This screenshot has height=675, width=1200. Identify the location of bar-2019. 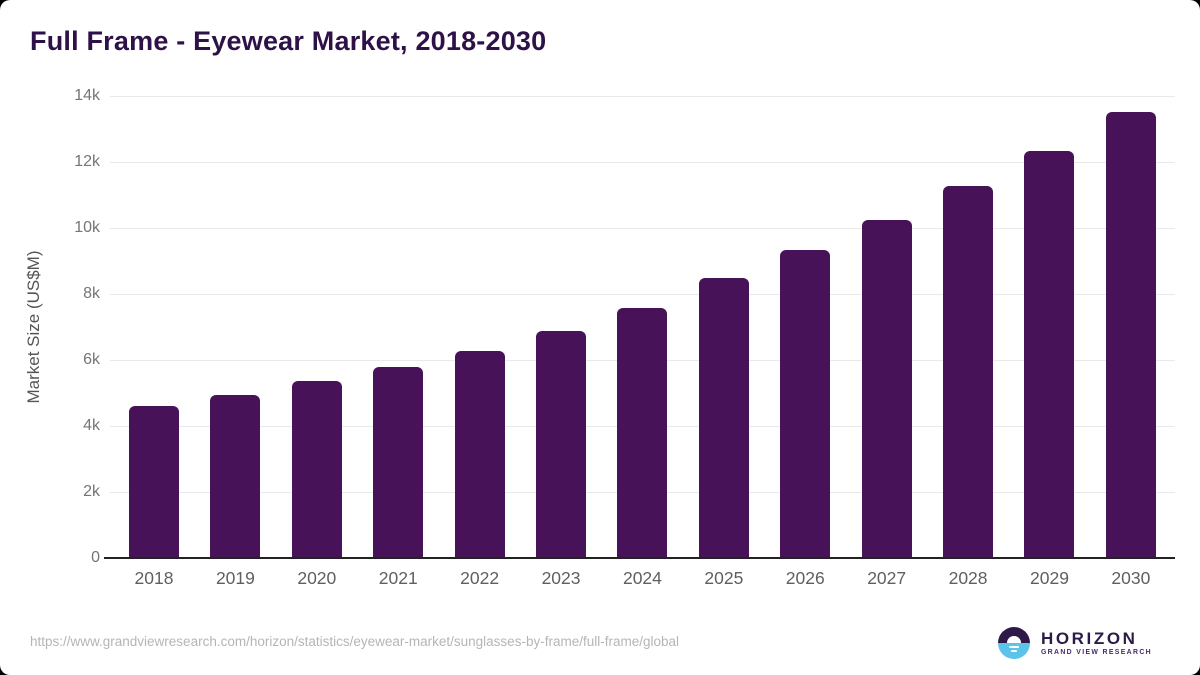
(235, 476).